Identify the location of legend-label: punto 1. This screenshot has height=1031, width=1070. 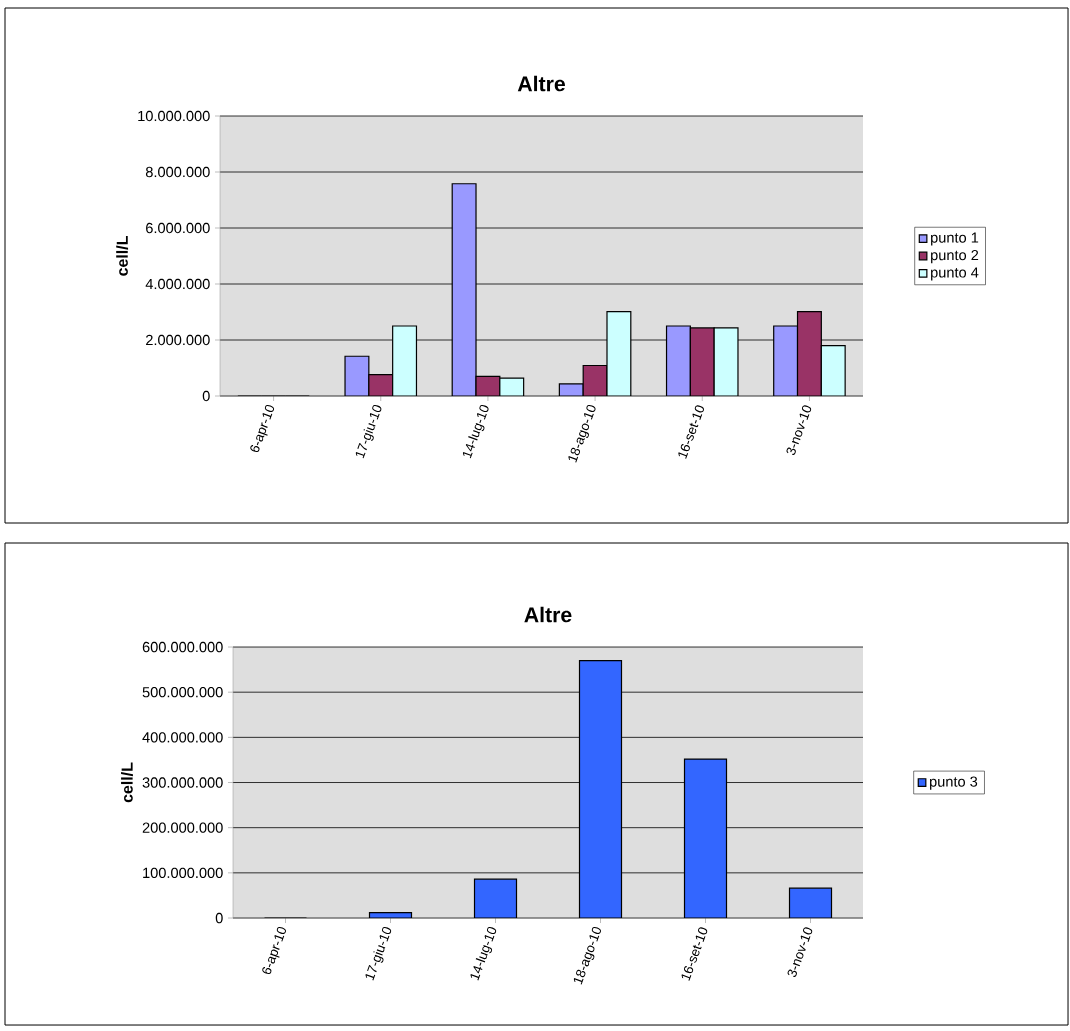
(955, 239).